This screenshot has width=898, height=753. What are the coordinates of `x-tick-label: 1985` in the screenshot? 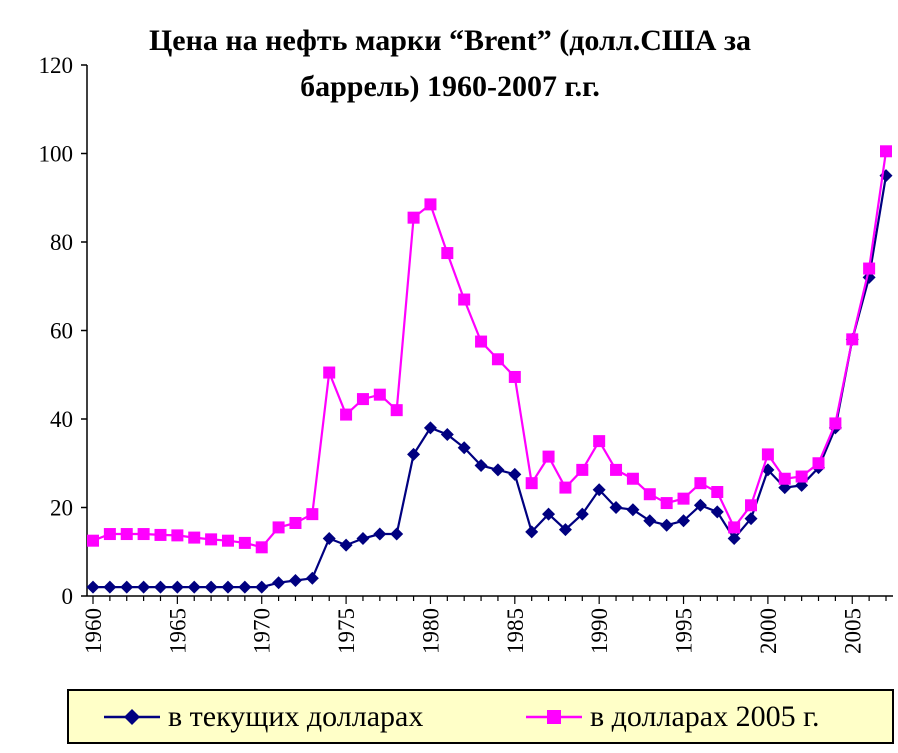 It's located at (515, 631).